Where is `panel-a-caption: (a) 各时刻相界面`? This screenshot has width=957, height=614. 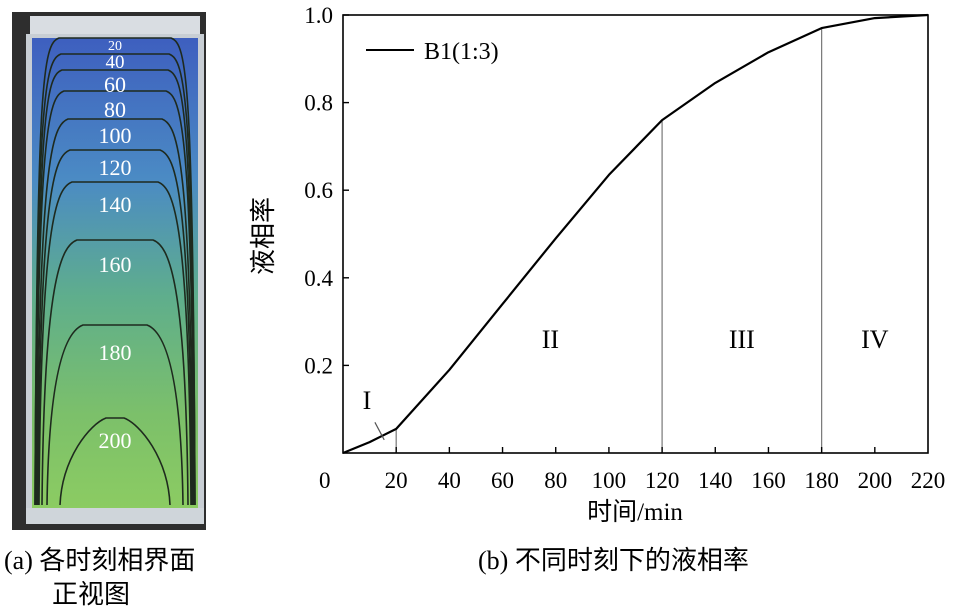
panel-a-caption: (a) 各时刻相界面 is located at coordinates (100, 560).